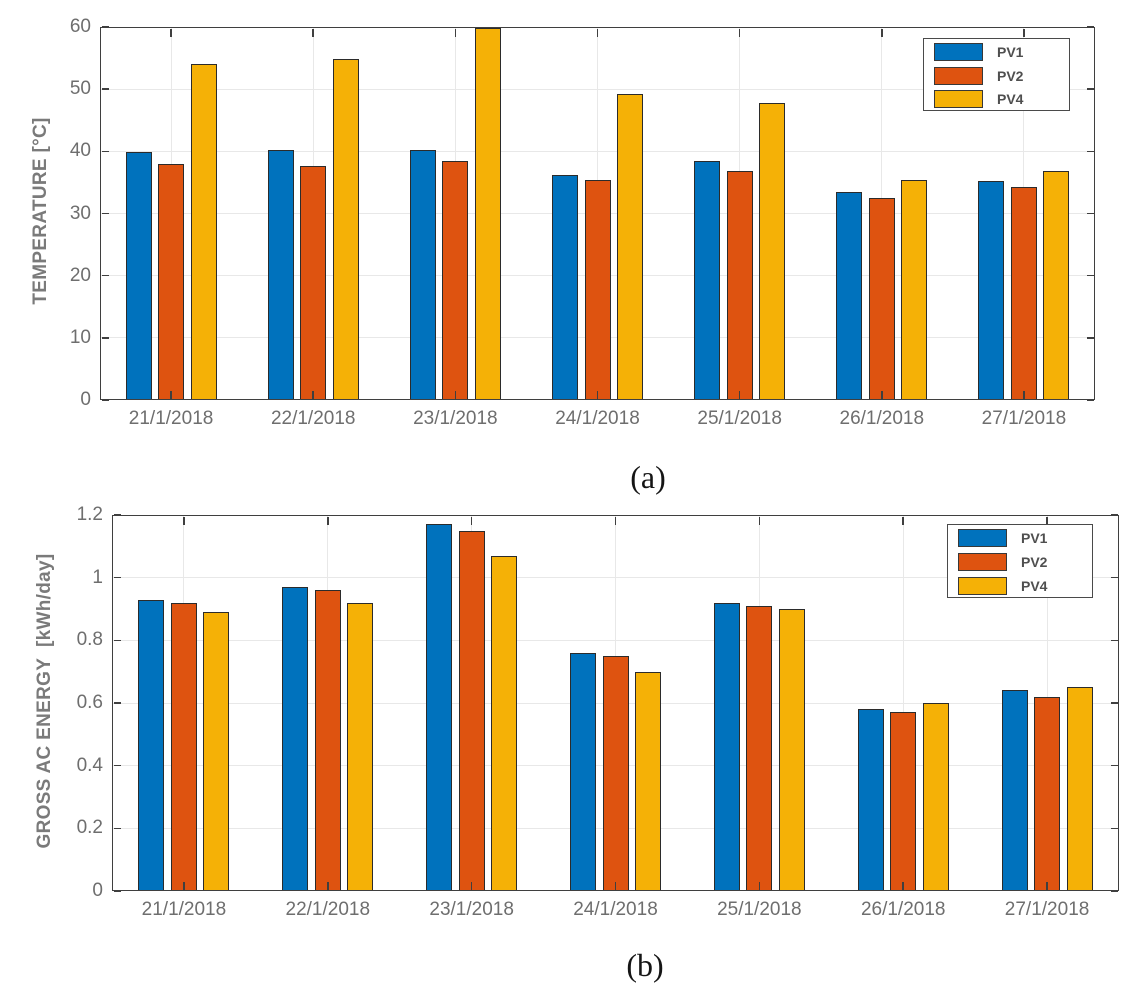 The width and height of the screenshot is (1146, 1006). I want to click on y-tick-label: 0.8, so click(89, 640).